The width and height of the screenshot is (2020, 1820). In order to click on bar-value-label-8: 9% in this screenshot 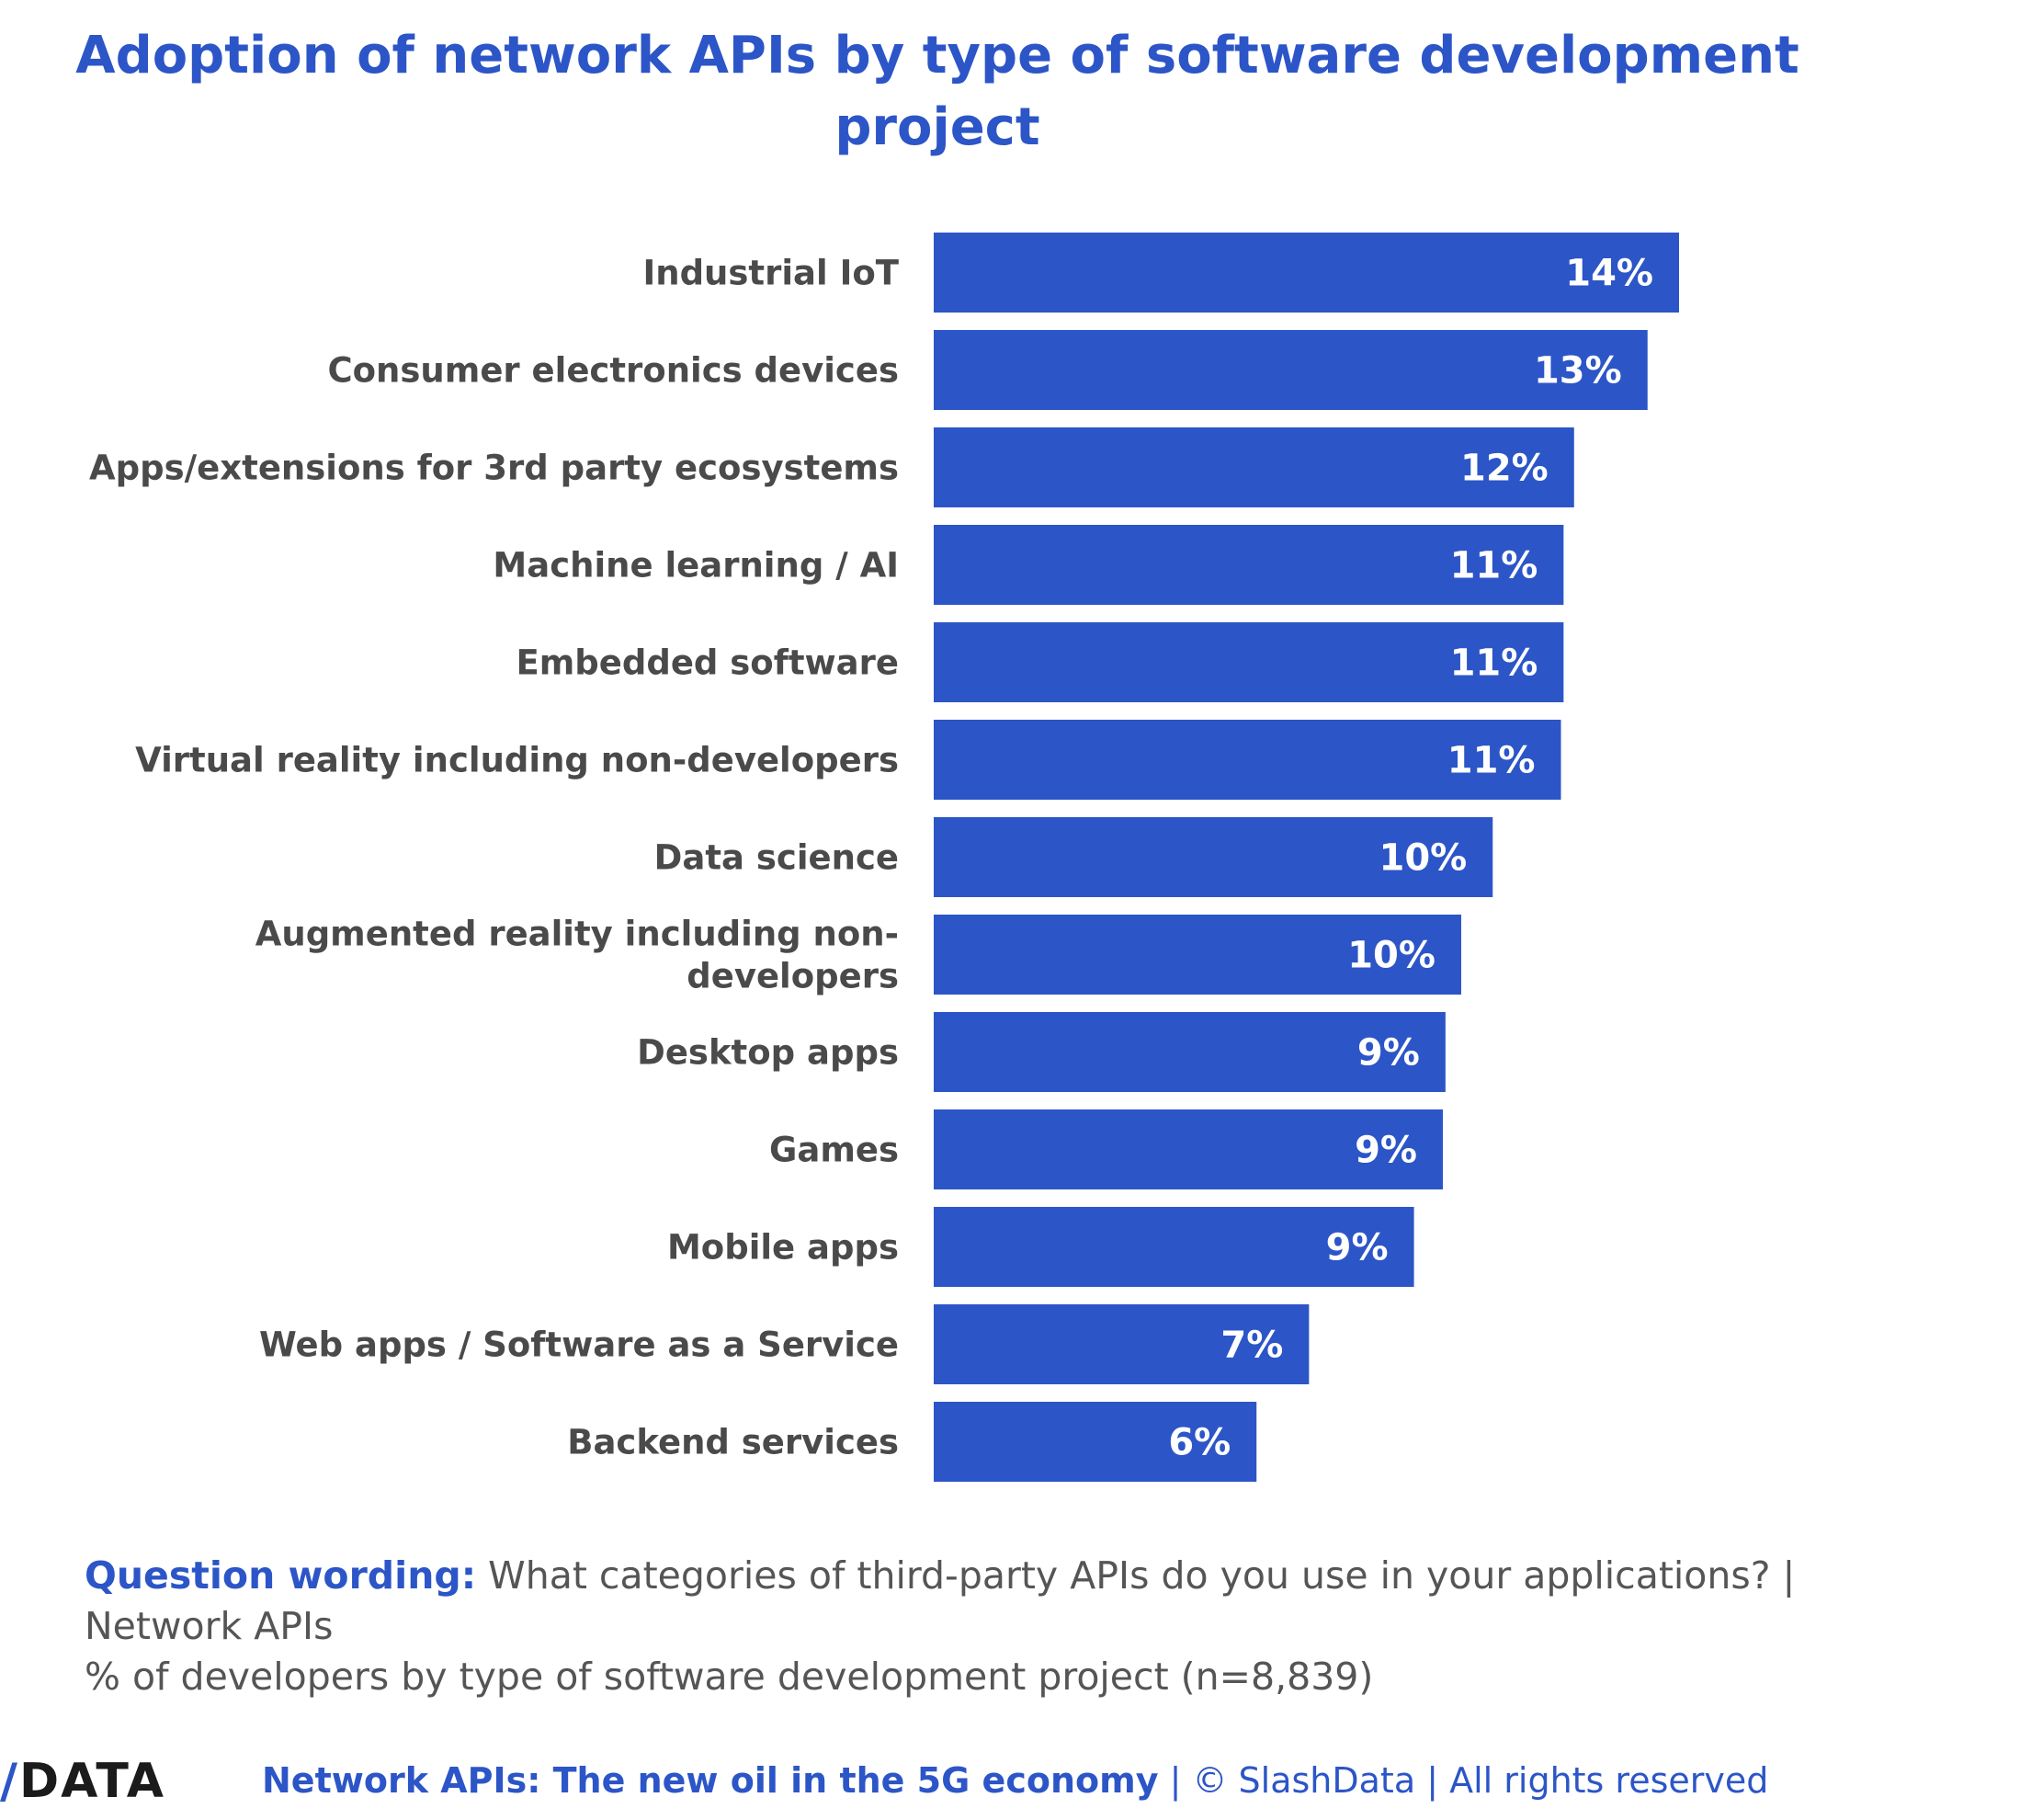, I will do `click(1388, 1053)`.